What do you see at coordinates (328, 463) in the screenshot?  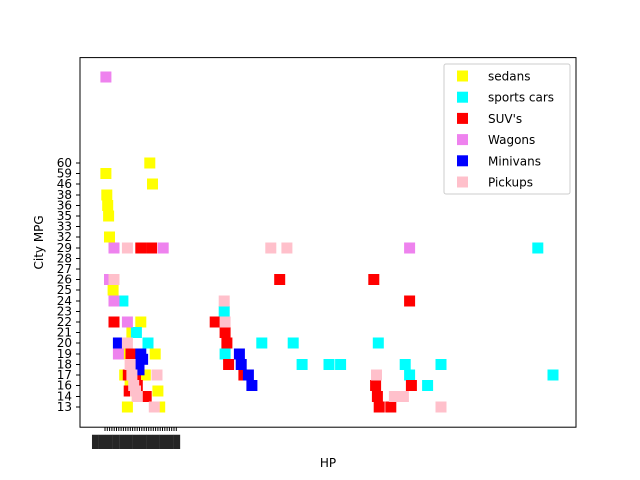 I see `x-axis-label: HP` at bounding box center [328, 463].